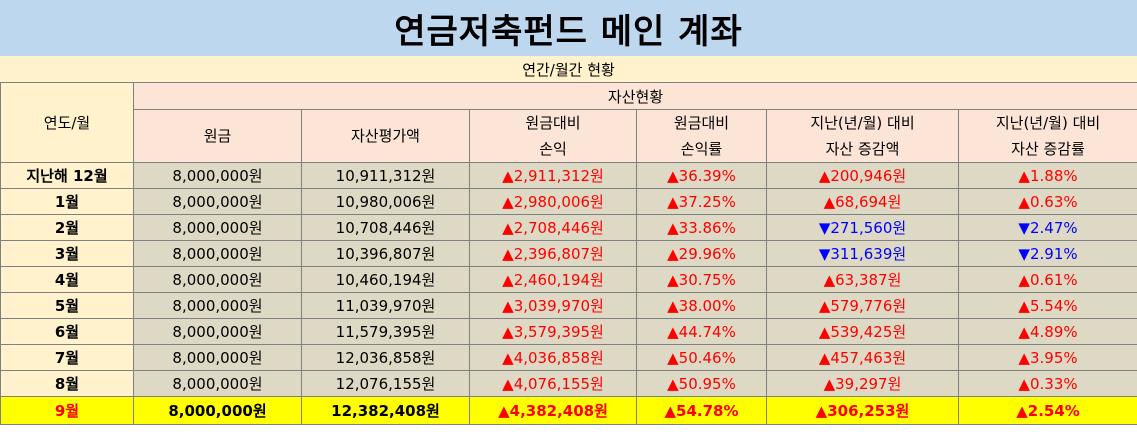  Describe the element at coordinates (553, 331) in the screenshot. I see `cell-profit: ▲3,579,395원` at that location.